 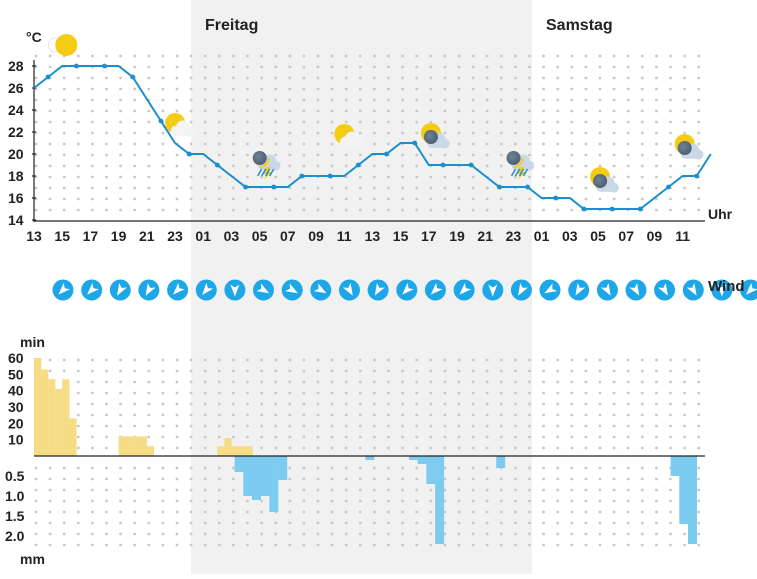 I want to click on hour-tick-label: 21, so click(x=147, y=236).